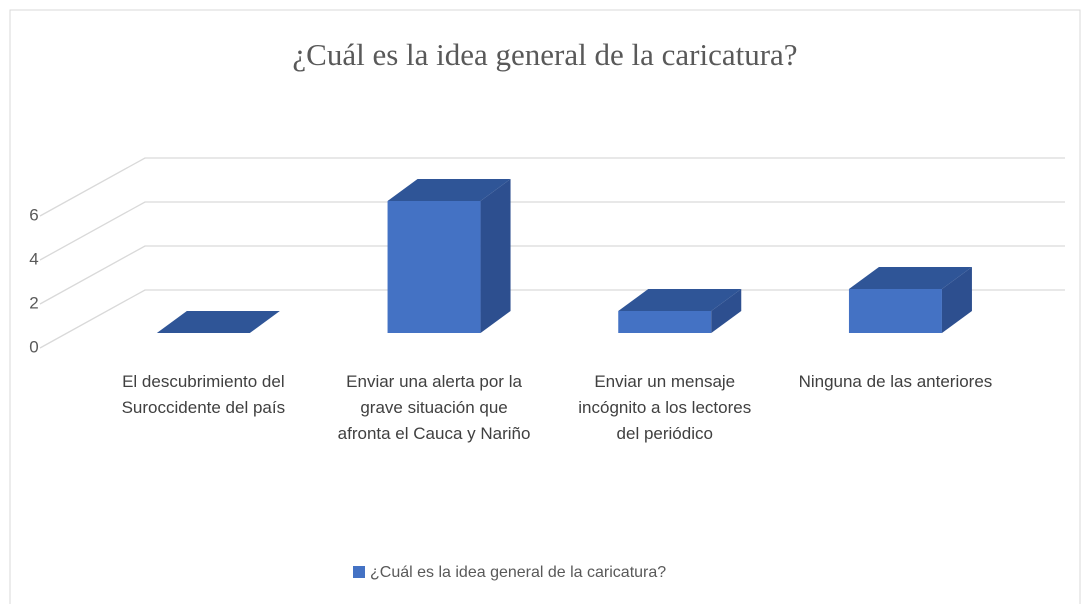 Image resolution: width=1091 pixels, height=604 pixels. What do you see at coordinates (33, 258) in the screenshot?
I see `y-tick-label: 4` at bounding box center [33, 258].